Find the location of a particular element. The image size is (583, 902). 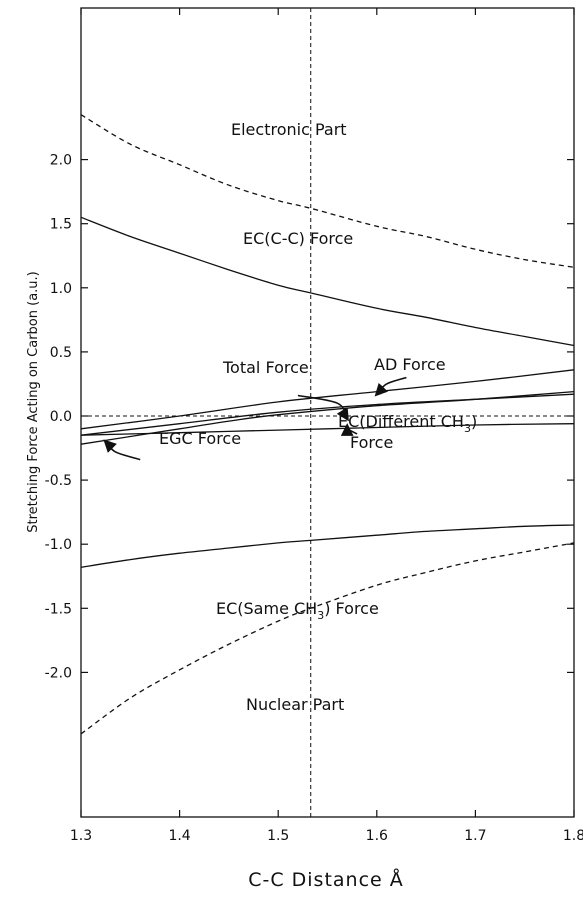

annotation-ad-force: AD Force is located at coordinates (410, 364).